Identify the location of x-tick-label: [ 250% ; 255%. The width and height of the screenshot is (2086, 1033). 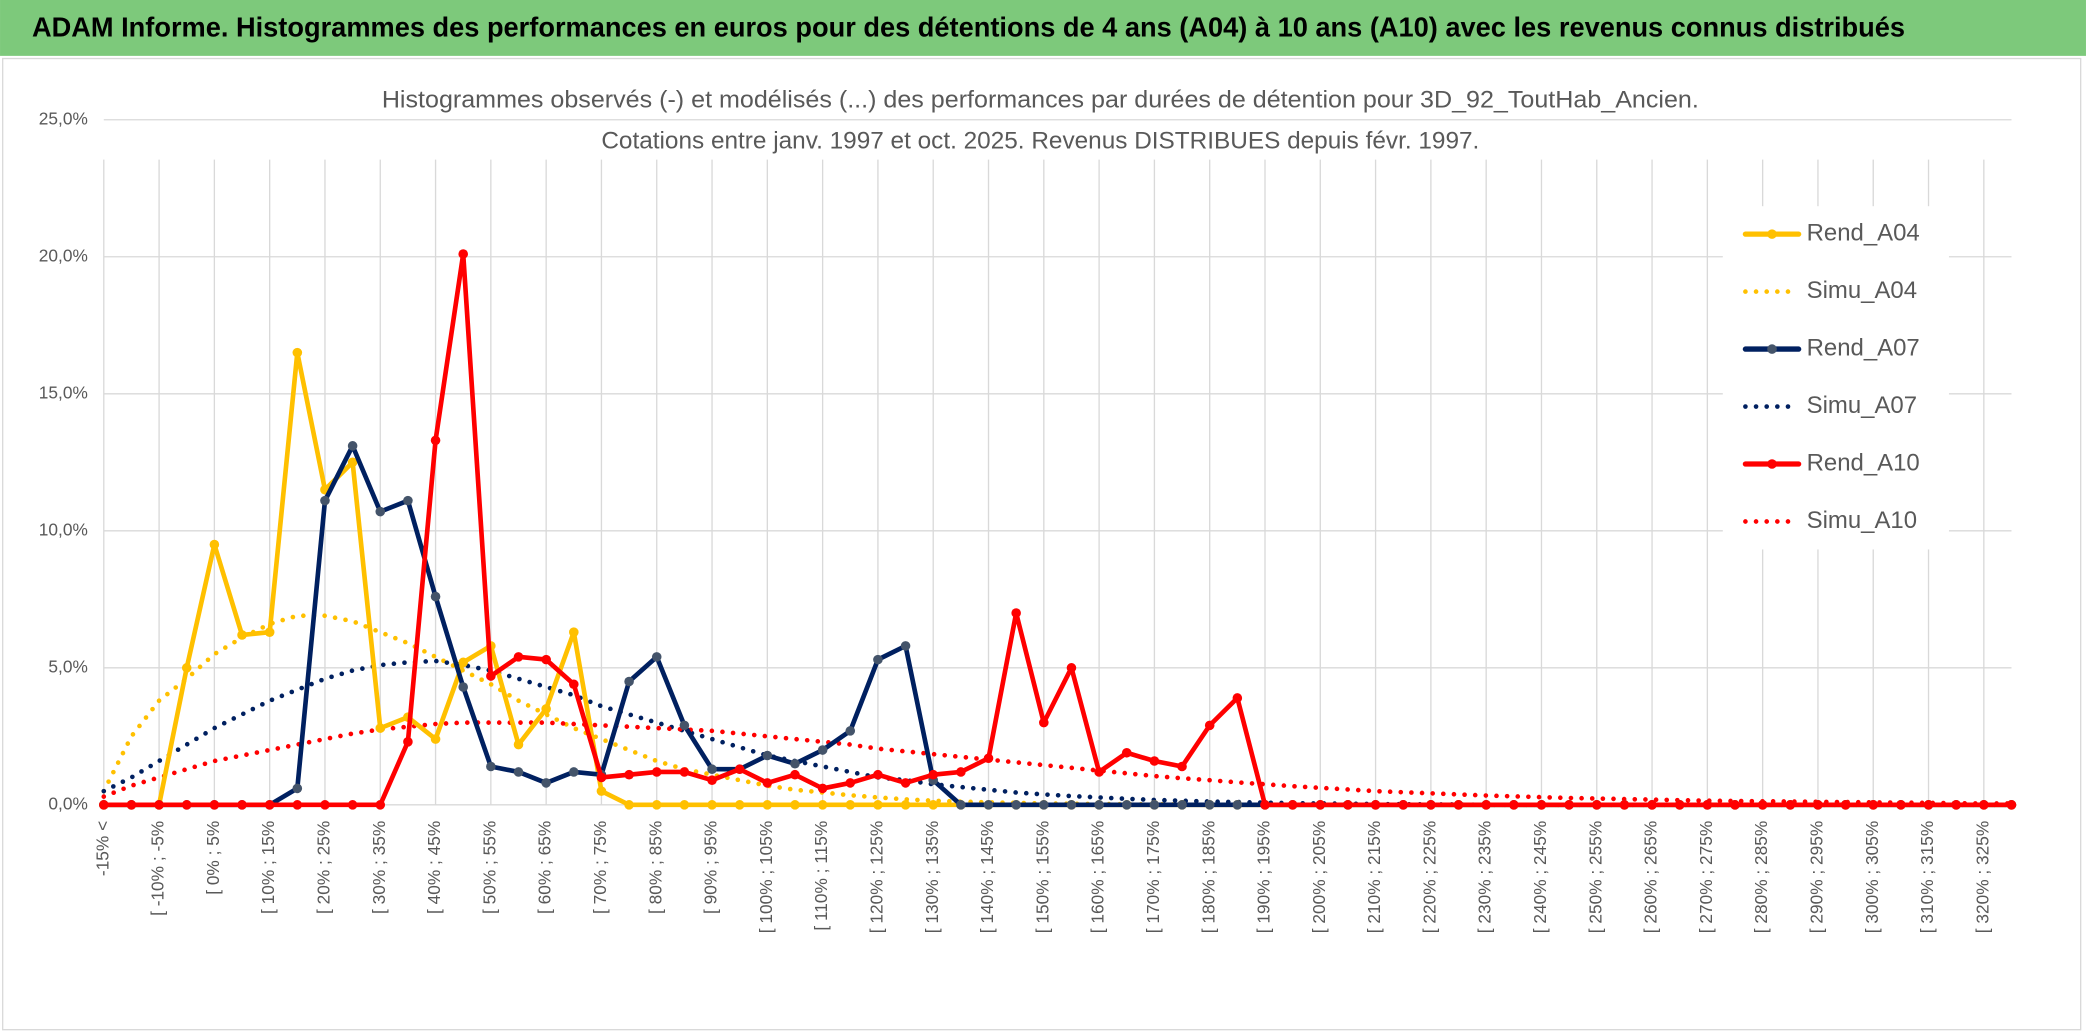
(1595, 877).